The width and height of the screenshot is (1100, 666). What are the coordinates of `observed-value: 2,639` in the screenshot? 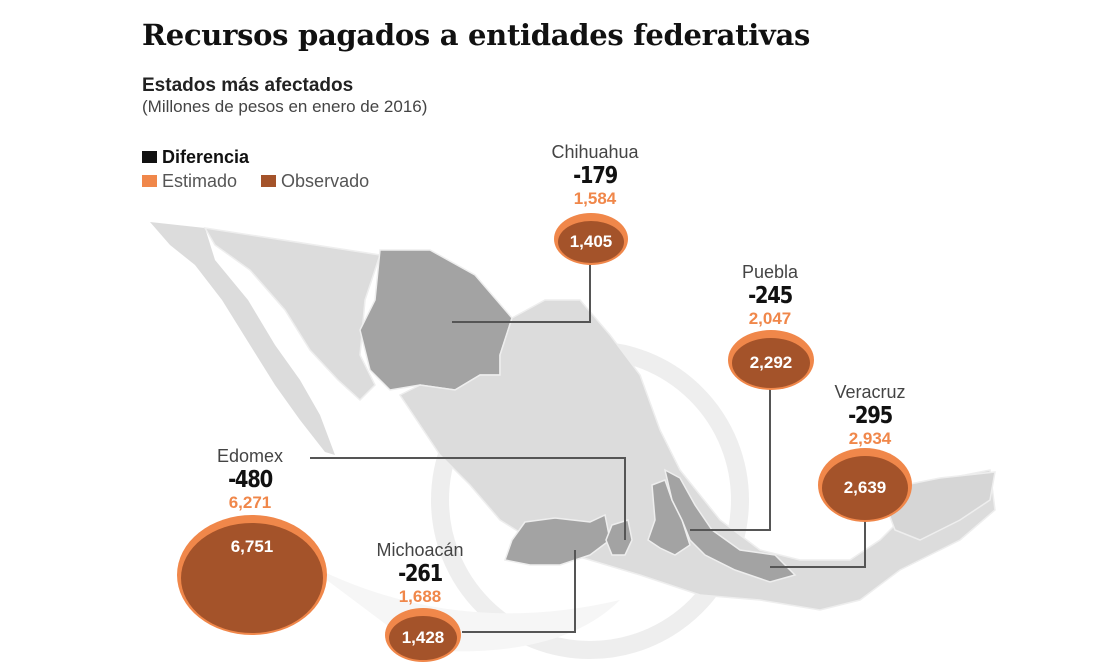 It's located at (865, 487).